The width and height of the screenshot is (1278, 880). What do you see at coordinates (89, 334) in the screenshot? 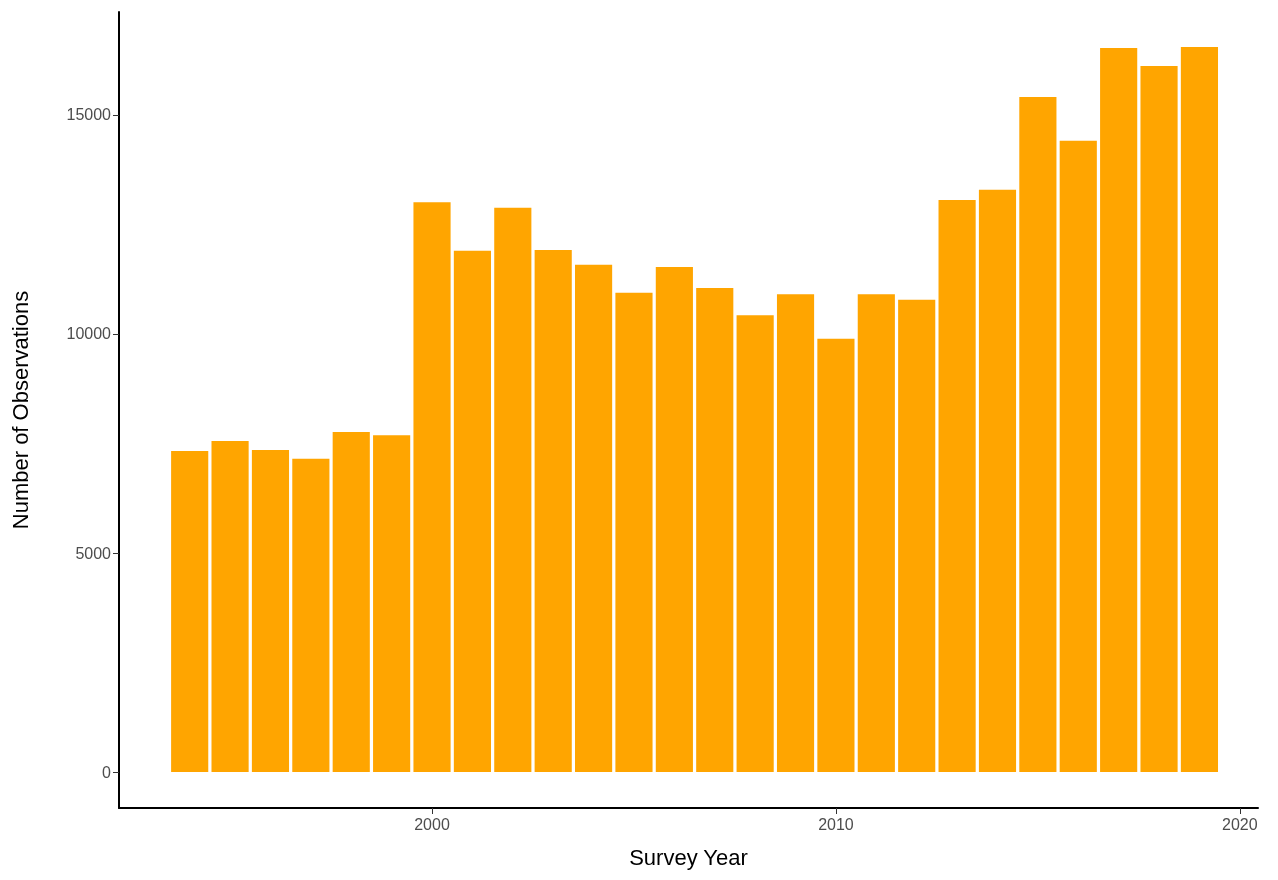
I see `y-tick-label: 10000` at bounding box center [89, 334].